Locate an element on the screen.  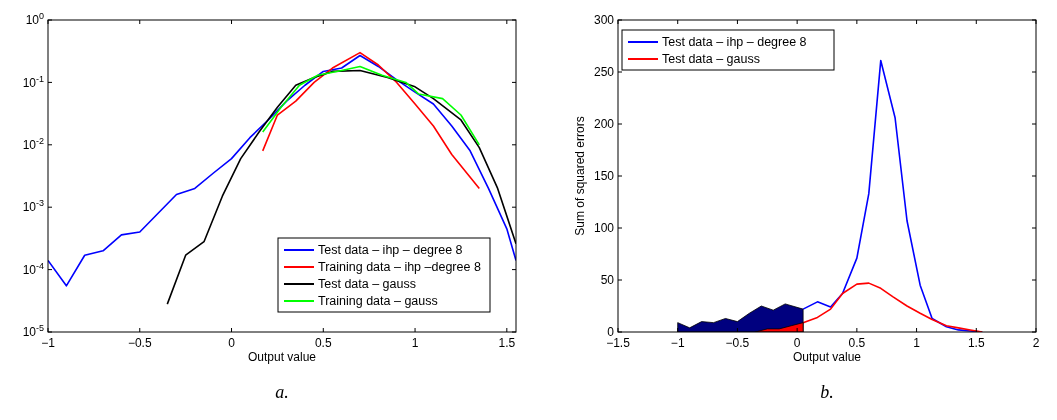
y-tick-label: 10$^{0}$ is located at coordinates (34, 19).